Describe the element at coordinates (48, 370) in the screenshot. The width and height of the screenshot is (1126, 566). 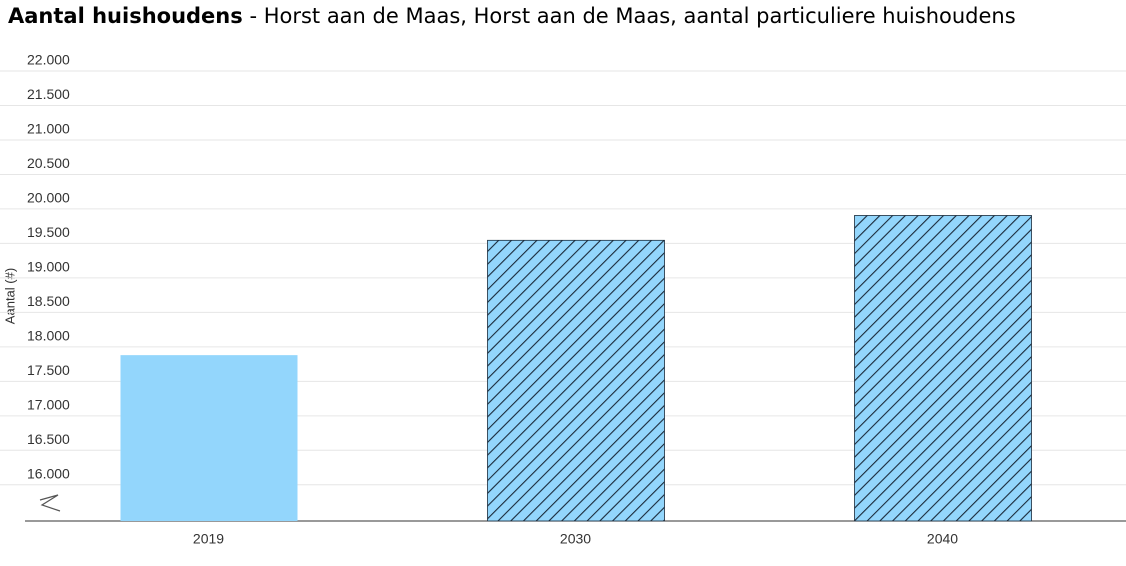
I see `y-tick-label: 17.500` at that location.